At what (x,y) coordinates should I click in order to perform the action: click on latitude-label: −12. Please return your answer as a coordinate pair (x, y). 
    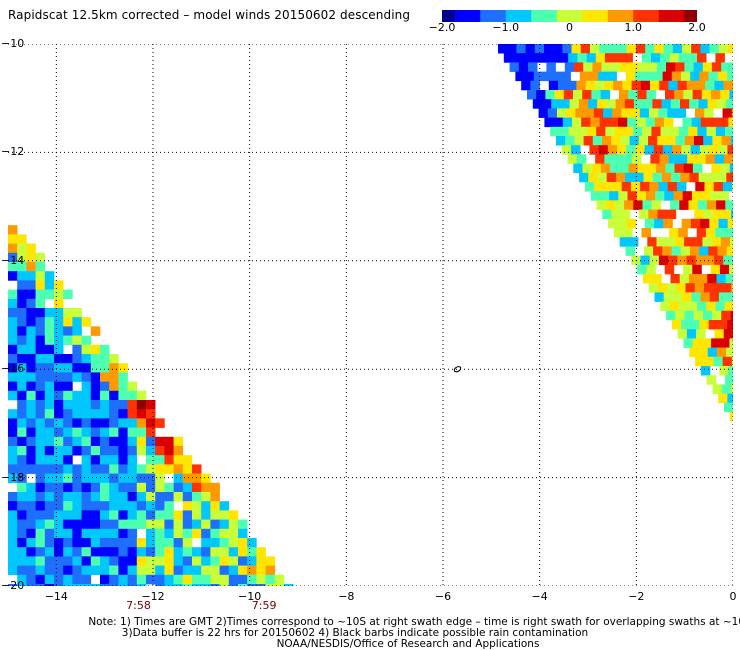
    Looking at the image, I should click on (13, 152).